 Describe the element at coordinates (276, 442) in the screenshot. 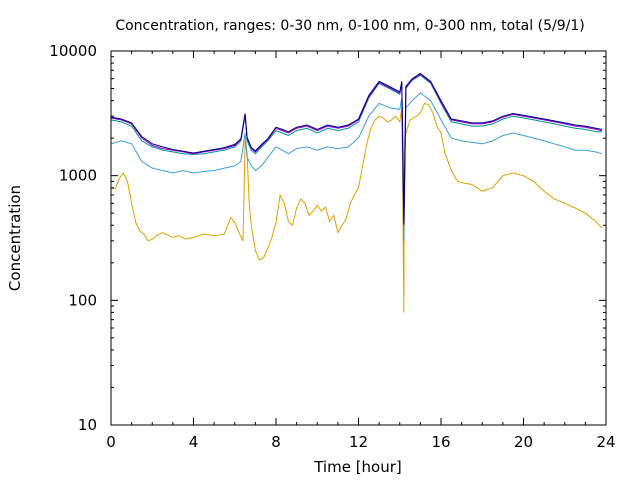

I see `x-tick-label: 8` at that location.